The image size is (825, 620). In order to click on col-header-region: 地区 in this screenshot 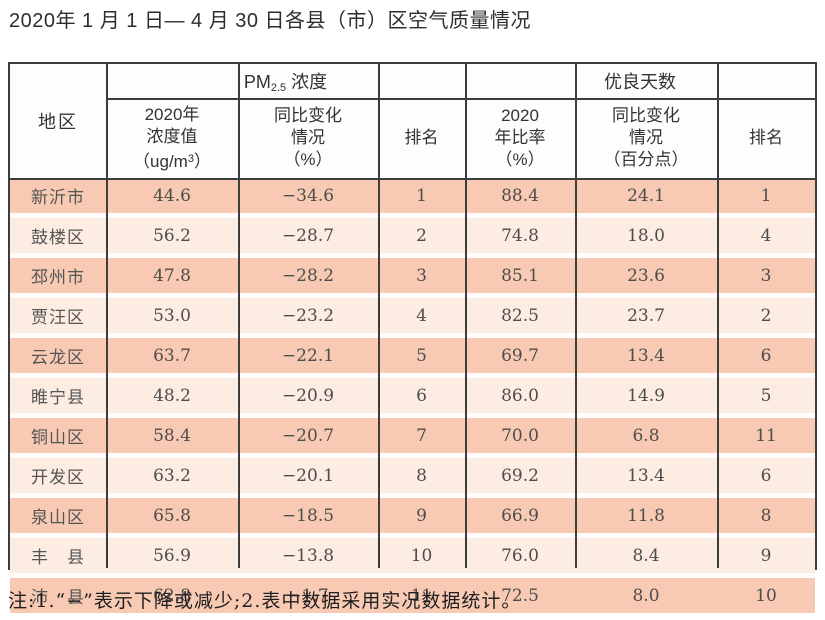, I will do `click(58, 121)`.